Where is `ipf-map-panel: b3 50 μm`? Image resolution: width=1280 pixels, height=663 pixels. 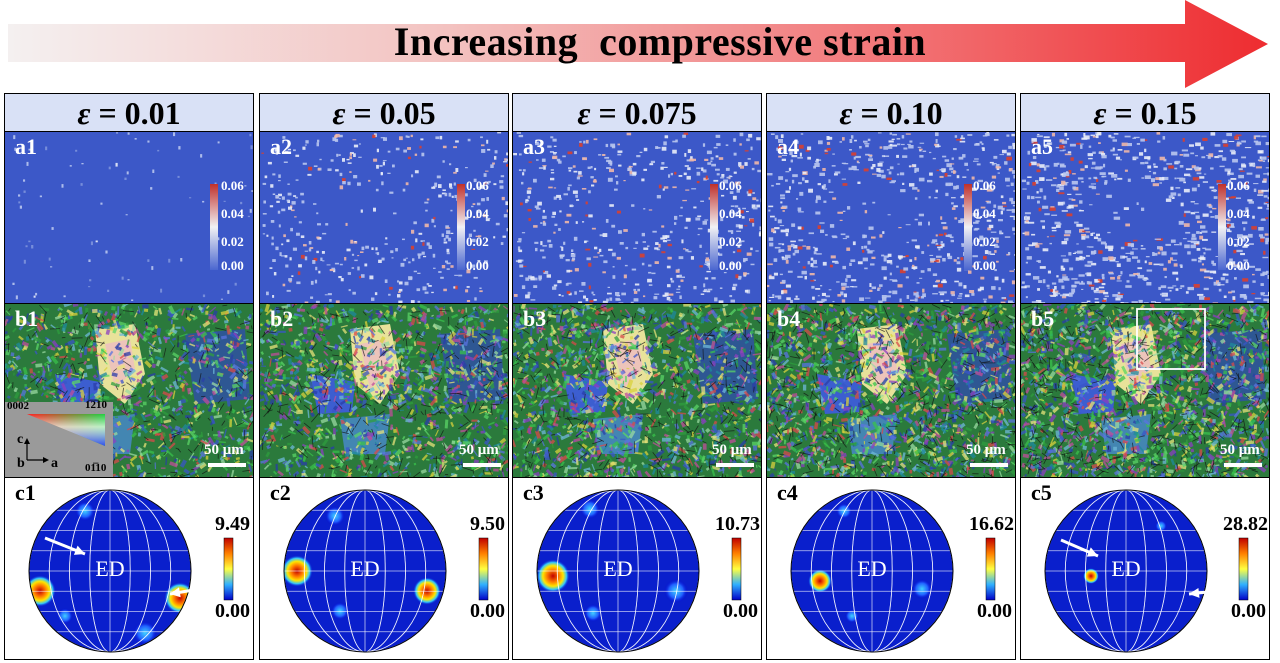
ipf-map-panel: b3 50 μm is located at coordinates (637, 391).